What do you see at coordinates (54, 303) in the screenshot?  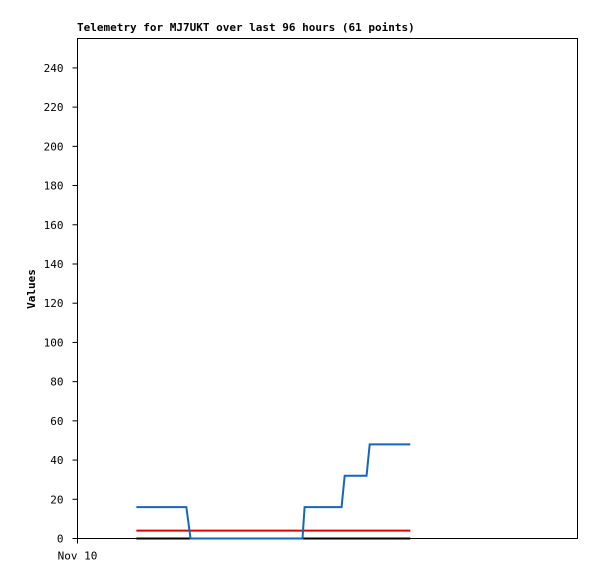 I see `y-tick-label: 120` at bounding box center [54, 303].